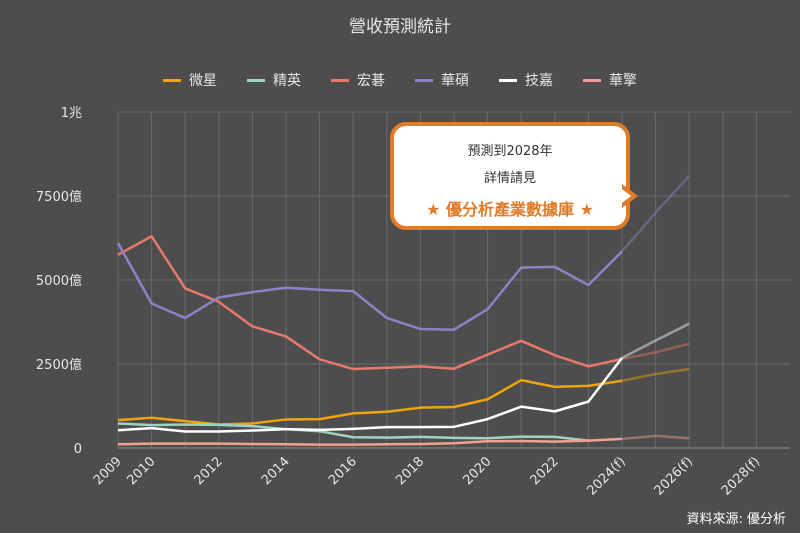 This screenshot has width=800, height=533. I want to click on source-note: 資料來源: 優分析, so click(736, 519).